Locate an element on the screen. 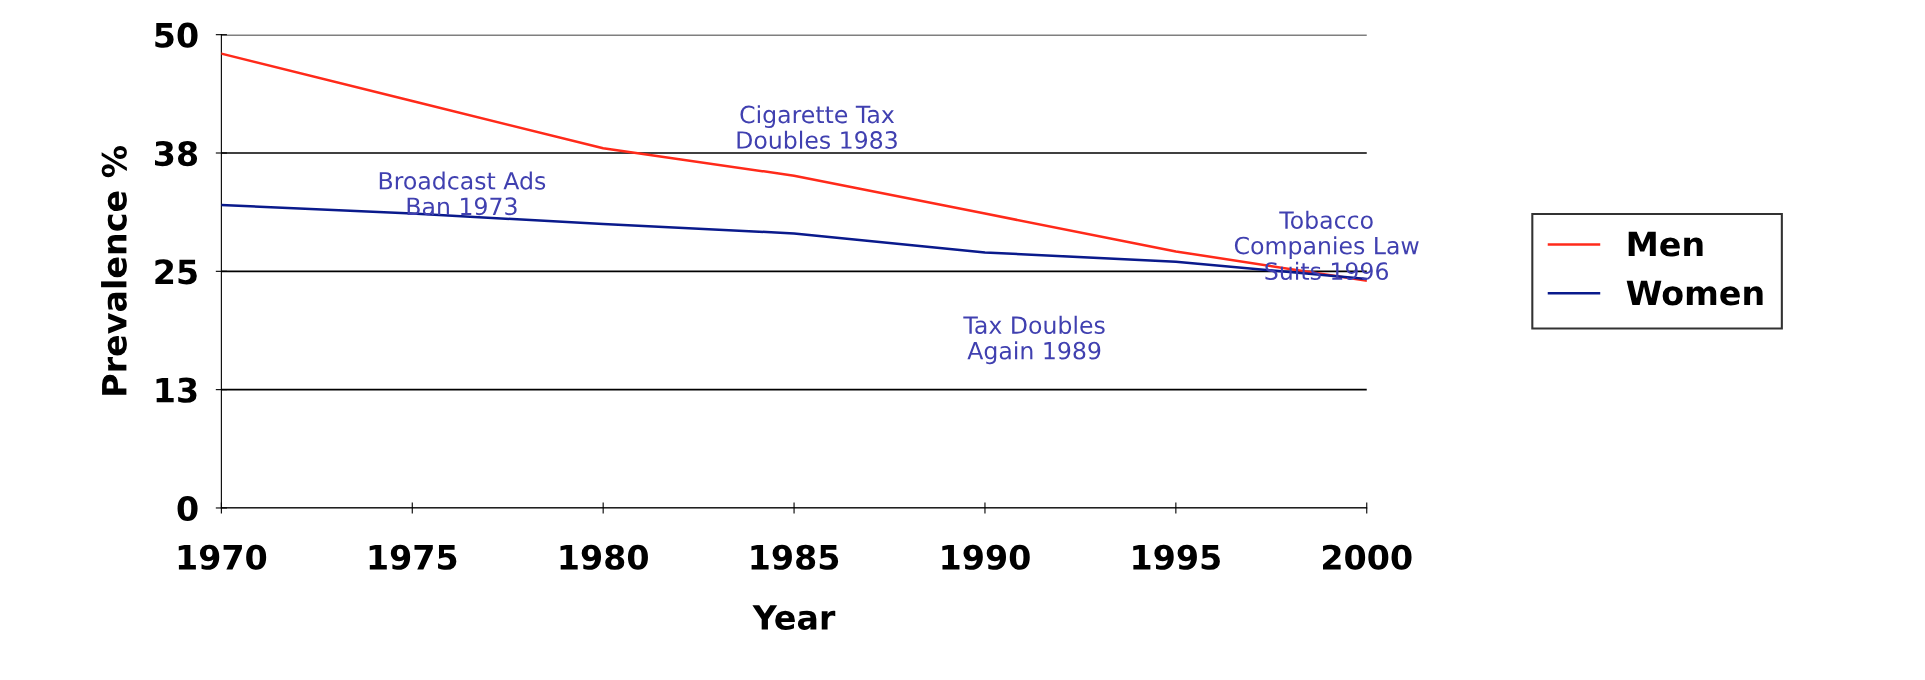 The image size is (1925, 680). y-axis-title: Prevalence % is located at coordinates (114, 270).